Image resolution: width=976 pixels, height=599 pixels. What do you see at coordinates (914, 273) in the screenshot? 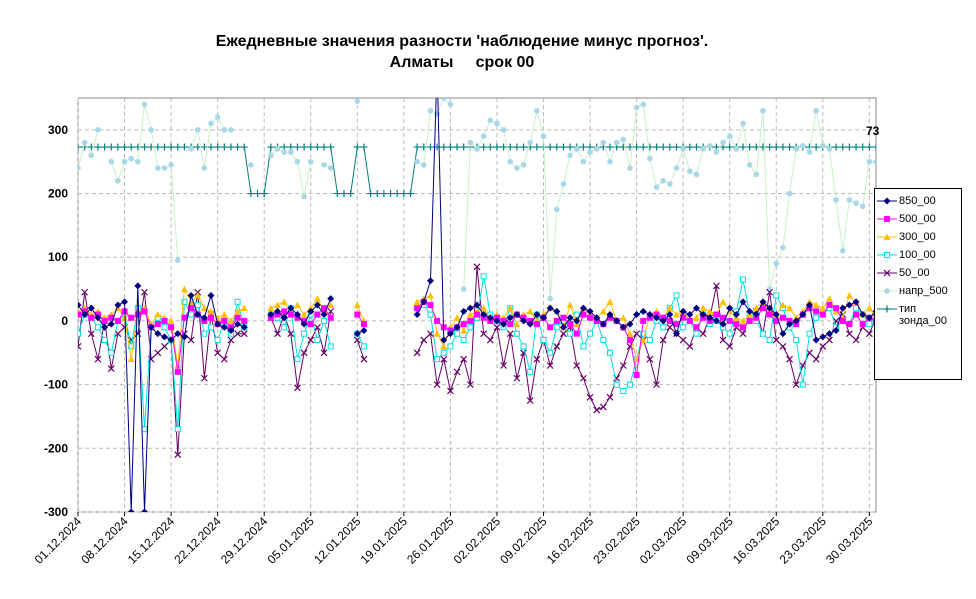
I see `legend-label: 50_00` at bounding box center [914, 273].